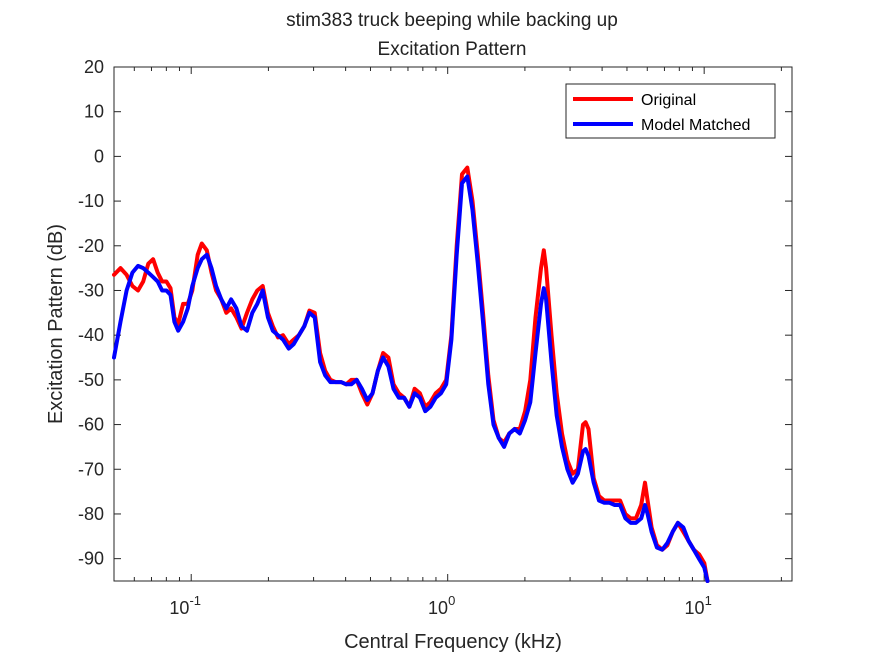  What do you see at coordinates (453, 642) in the screenshot?
I see `x-axis-label: Central Frequency (kHz)` at bounding box center [453, 642].